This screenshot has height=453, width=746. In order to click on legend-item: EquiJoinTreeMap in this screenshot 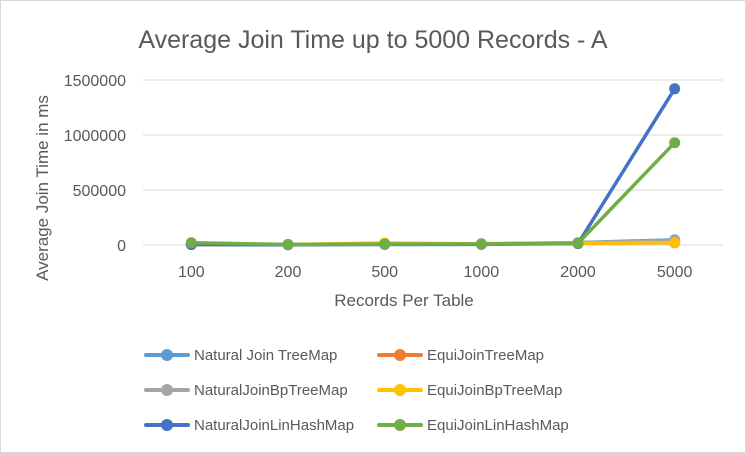, I will do `click(460, 355)`.